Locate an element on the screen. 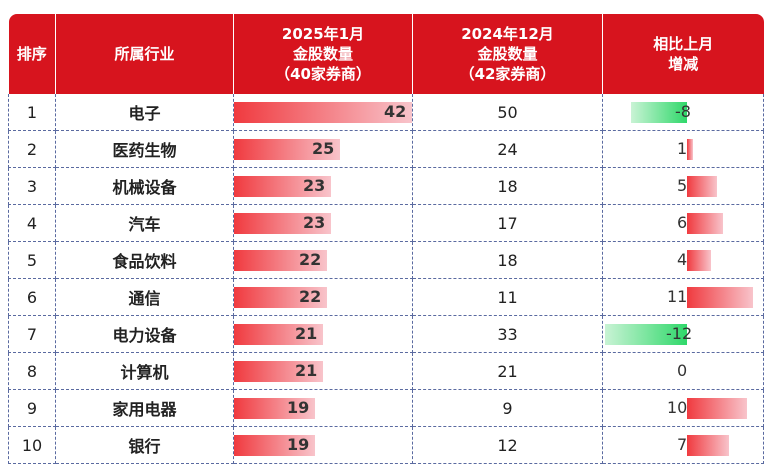 This screenshot has height=470, width=765. industry-name: 电子 is located at coordinates (144, 113).